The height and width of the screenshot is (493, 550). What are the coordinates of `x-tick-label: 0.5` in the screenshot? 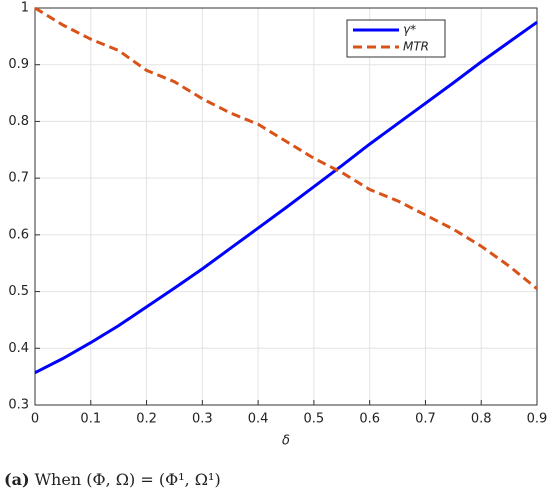 It's located at (314, 419).